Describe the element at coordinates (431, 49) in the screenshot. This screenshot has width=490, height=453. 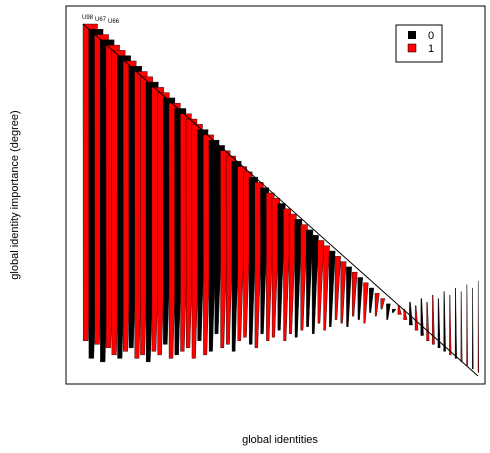
I see `legend-label-1: 1` at that location.